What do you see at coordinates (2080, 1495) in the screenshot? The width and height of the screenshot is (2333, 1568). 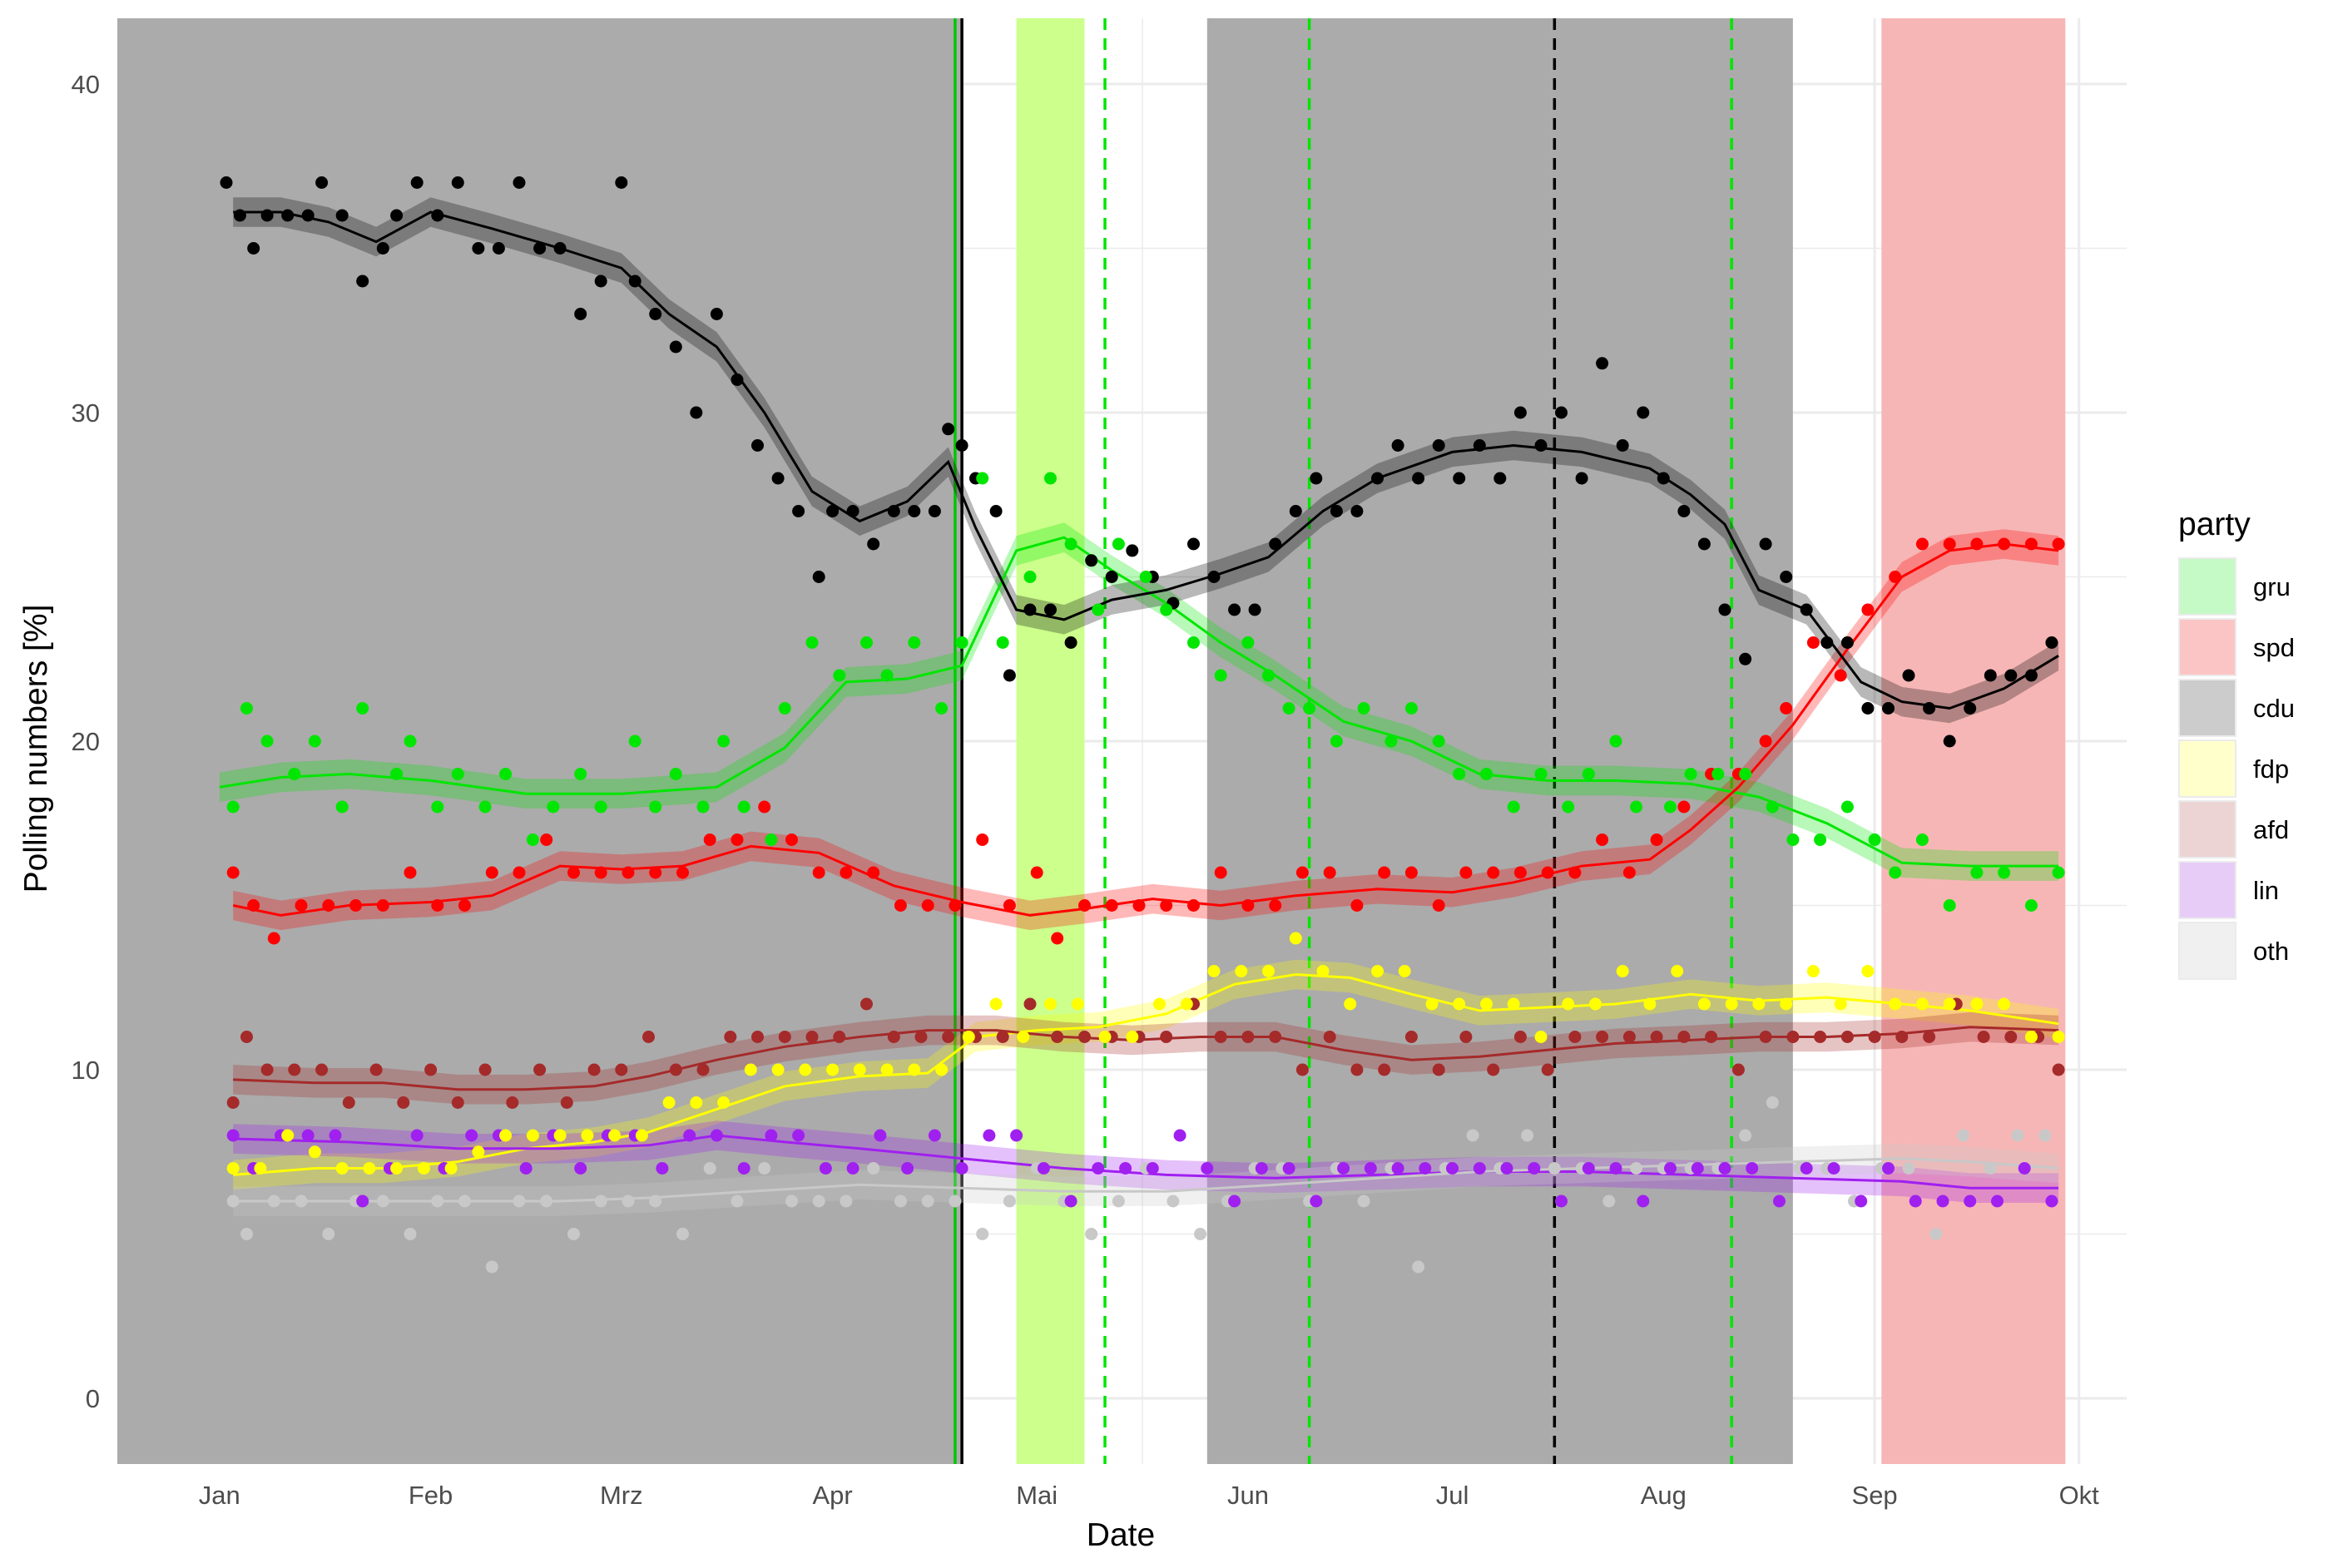 I see `x-tick-label: Okt` at bounding box center [2080, 1495].